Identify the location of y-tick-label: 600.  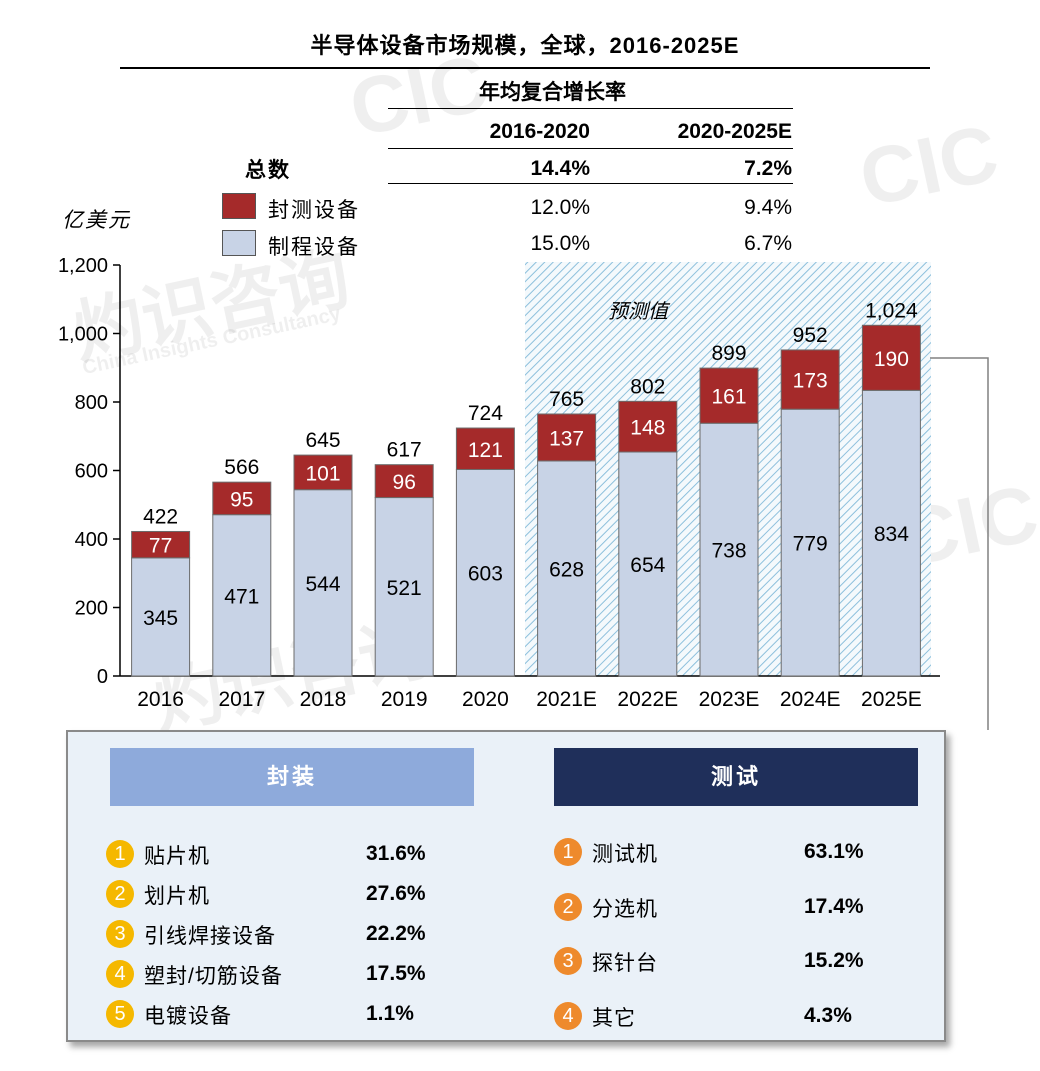
(91, 472).